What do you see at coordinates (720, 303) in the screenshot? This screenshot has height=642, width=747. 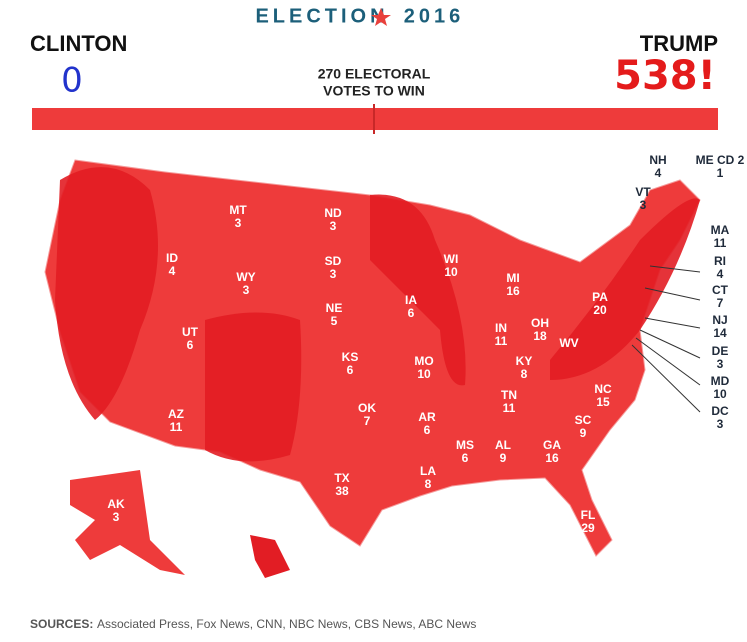 I see `callout-votes: 7` at bounding box center [720, 303].